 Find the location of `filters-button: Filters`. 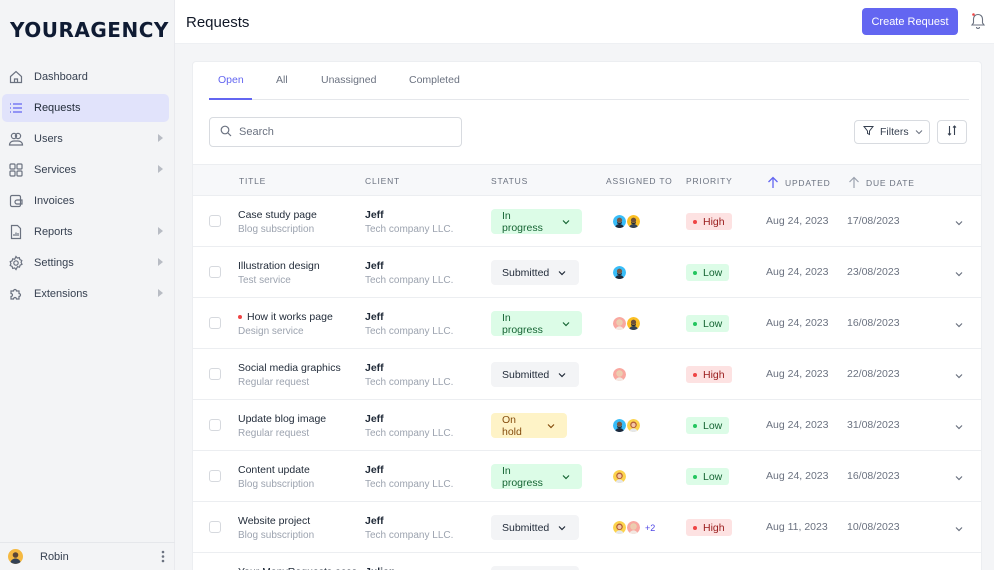

filters-button: Filters is located at coordinates (892, 132).